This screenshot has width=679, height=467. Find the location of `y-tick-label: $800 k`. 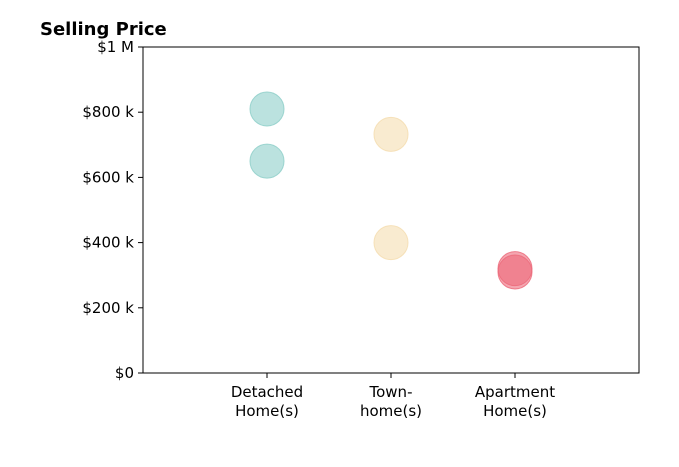

y-tick-label: $800 k is located at coordinates (108, 112).